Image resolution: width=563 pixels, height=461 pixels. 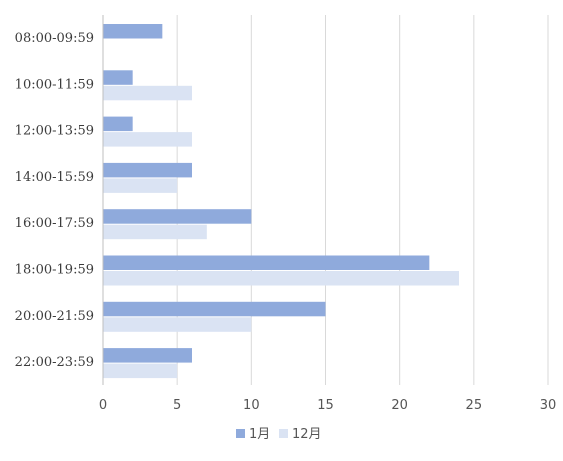 What do you see at coordinates (54, 131) in the screenshot?
I see `y-tick-label: 12:00-13:59` at bounding box center [54, 131].